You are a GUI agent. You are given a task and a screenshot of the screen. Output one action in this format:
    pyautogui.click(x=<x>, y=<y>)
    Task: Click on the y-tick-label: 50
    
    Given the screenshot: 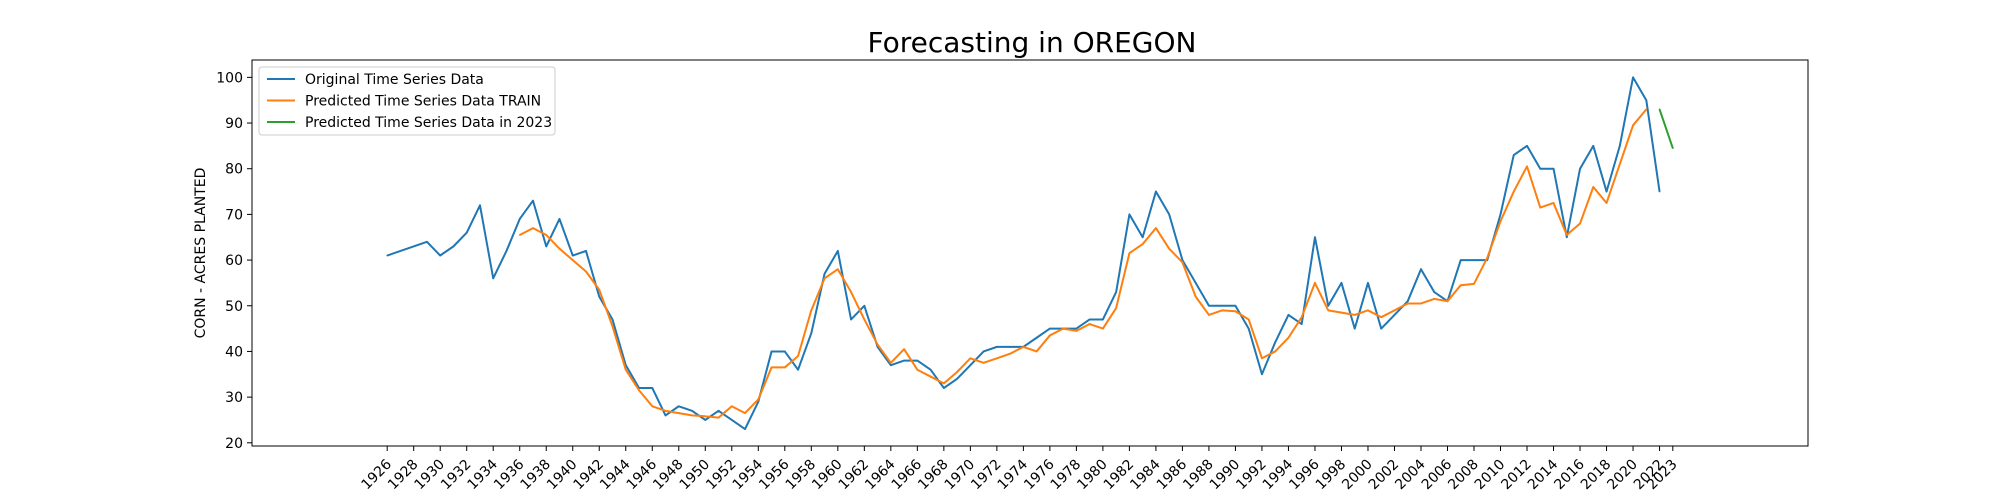 What is the action you would take?
    pyautogui.click(x=234, y=307)
    